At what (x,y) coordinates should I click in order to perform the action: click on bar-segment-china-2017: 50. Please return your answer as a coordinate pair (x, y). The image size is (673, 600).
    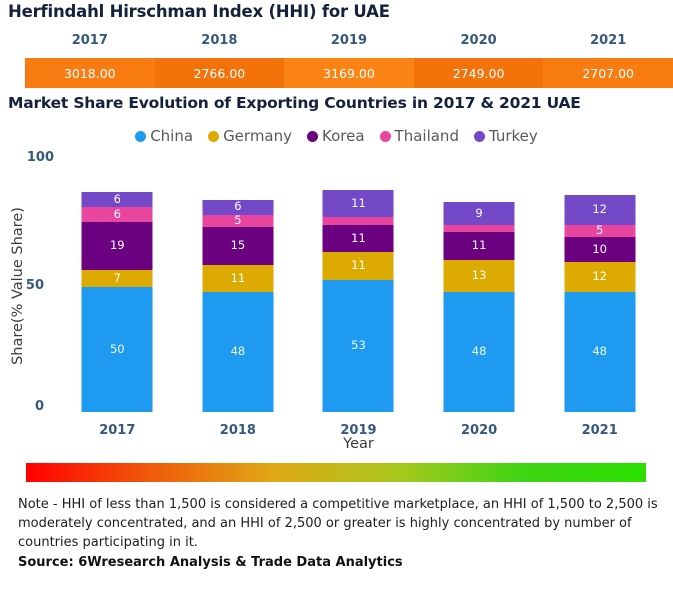
    Looking at the image, I should click on (117, 349).